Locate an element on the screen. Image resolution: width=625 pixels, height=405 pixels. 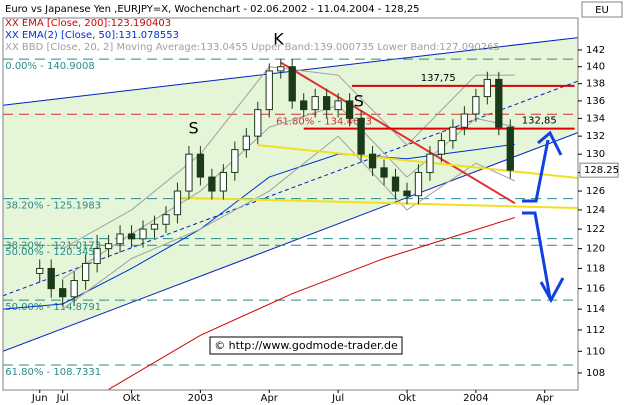
symbol-box is located at coordinates (602, 9).